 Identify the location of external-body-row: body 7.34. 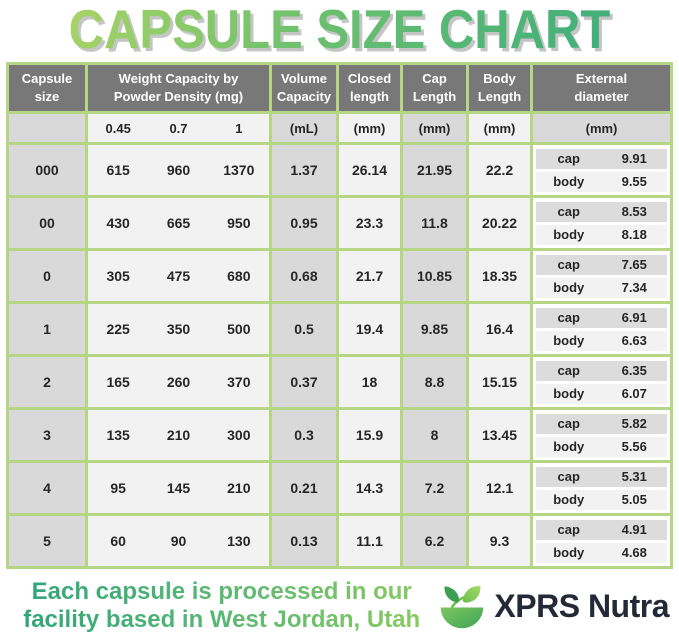
(601, 287).